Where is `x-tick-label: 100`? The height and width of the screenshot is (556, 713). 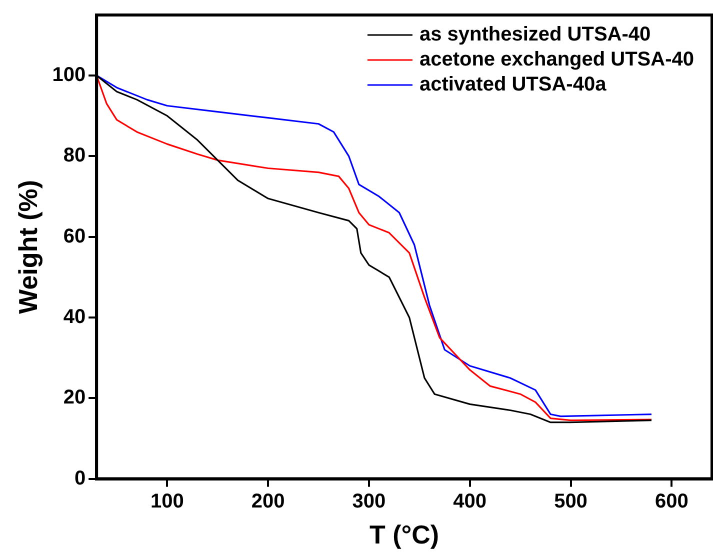
x-tick-label: 100 is located at coordinates (167, 501).